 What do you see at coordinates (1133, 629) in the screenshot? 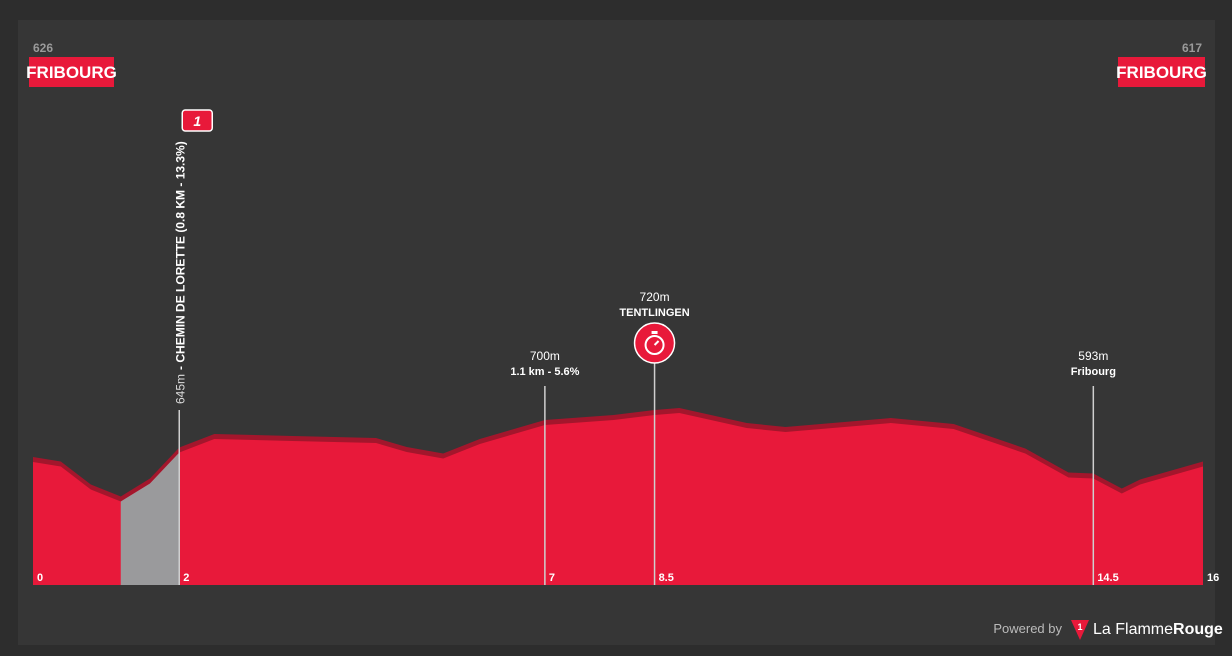
I see `brand-light: La Flamme` at bounding box center [1133, 629].